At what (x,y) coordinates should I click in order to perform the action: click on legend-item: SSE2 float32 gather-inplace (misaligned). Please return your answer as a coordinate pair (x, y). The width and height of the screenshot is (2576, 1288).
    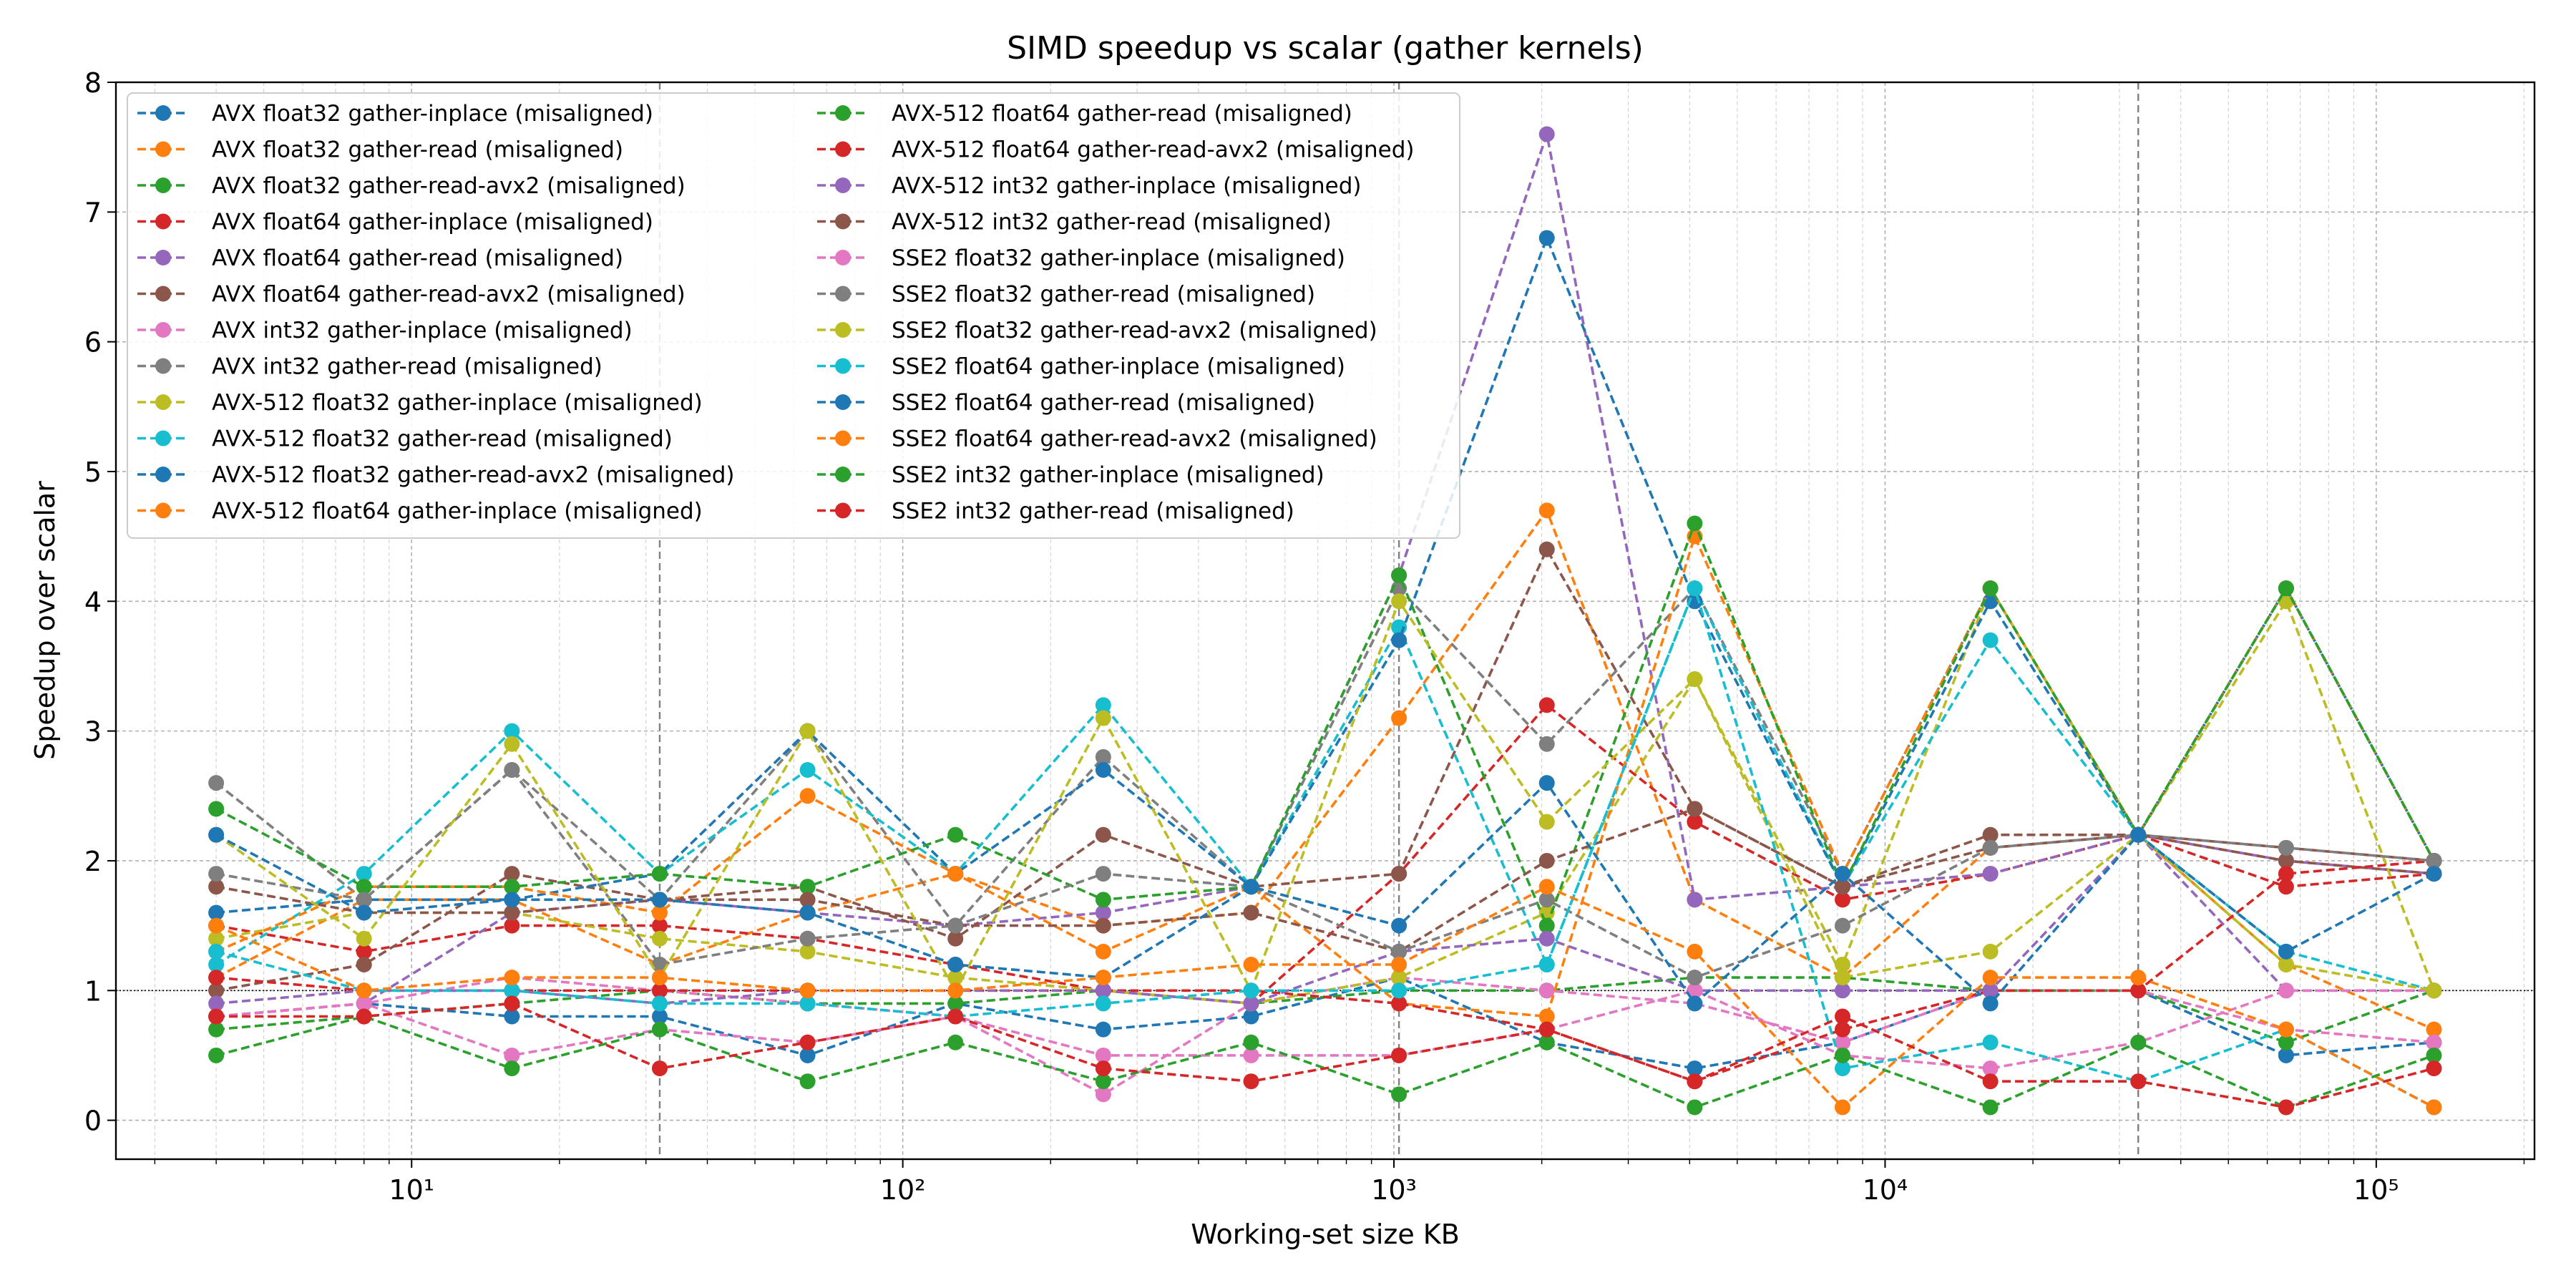
    Looking at the image, I should click on (1081, 258).